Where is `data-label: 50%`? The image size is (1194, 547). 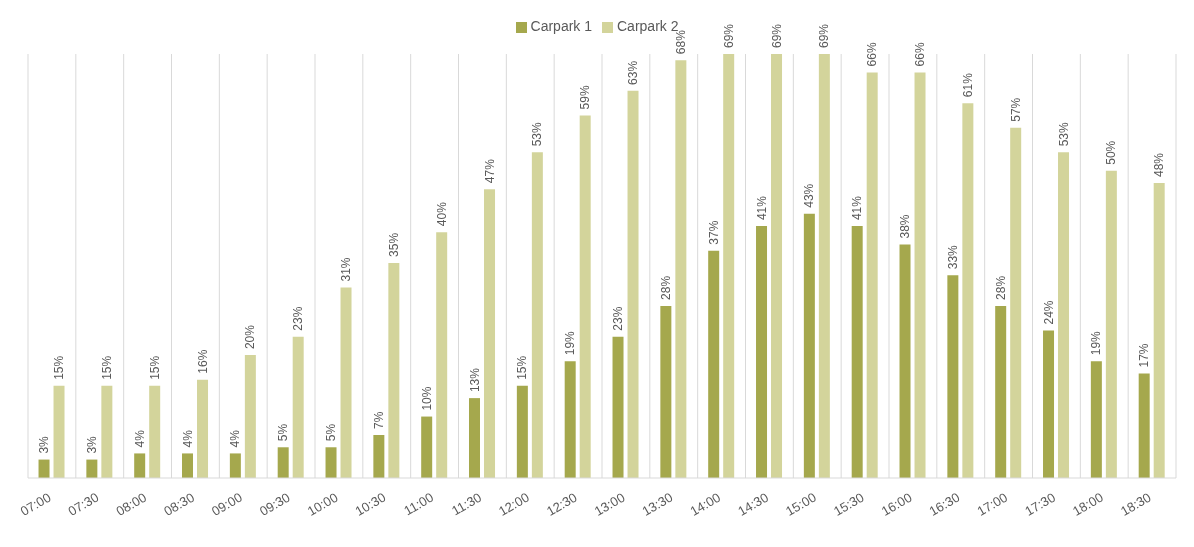
data-label: 50% is located at coordinates (1111, 152).